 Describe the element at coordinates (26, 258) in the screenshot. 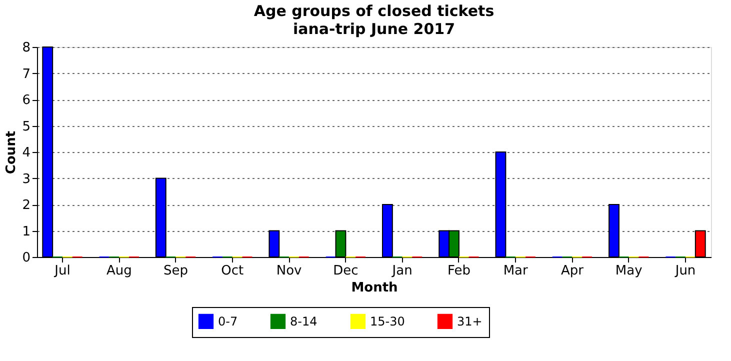

I see `y-tick-label: 0` at that location.